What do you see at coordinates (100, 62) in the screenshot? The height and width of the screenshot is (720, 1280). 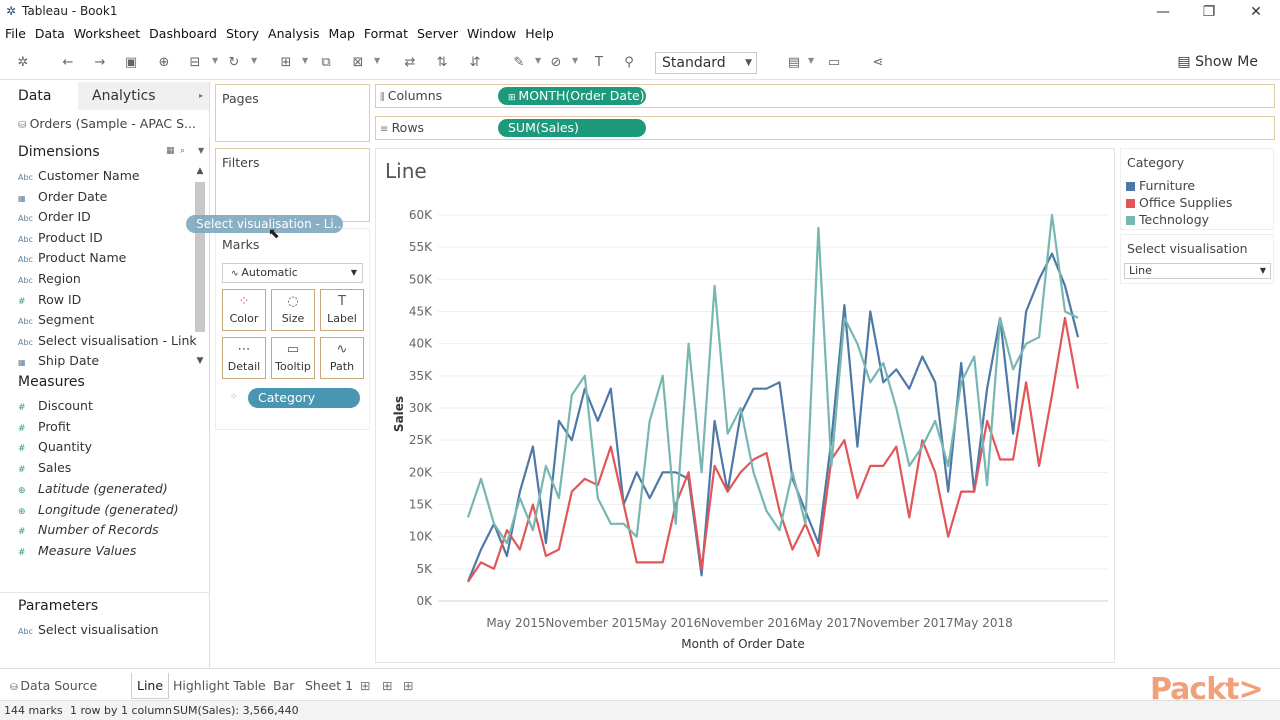 I see `redo-icon: →` at bounding box center [100, 62].